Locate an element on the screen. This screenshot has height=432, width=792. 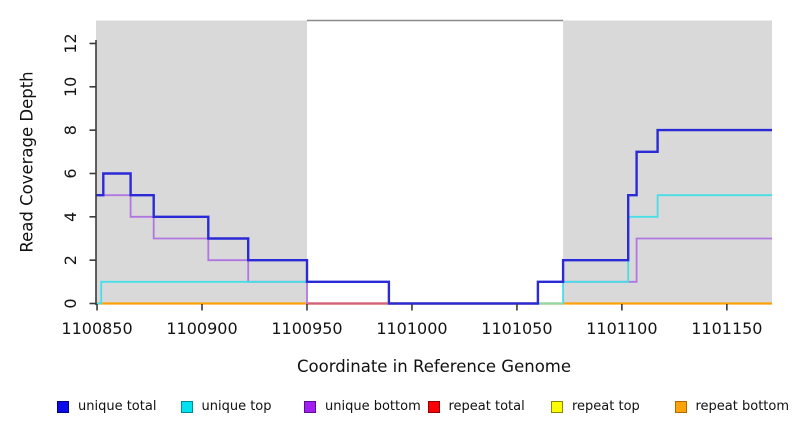
x-axis-title: Coordinate in Reference Genome is located at coordinates (434, 366).